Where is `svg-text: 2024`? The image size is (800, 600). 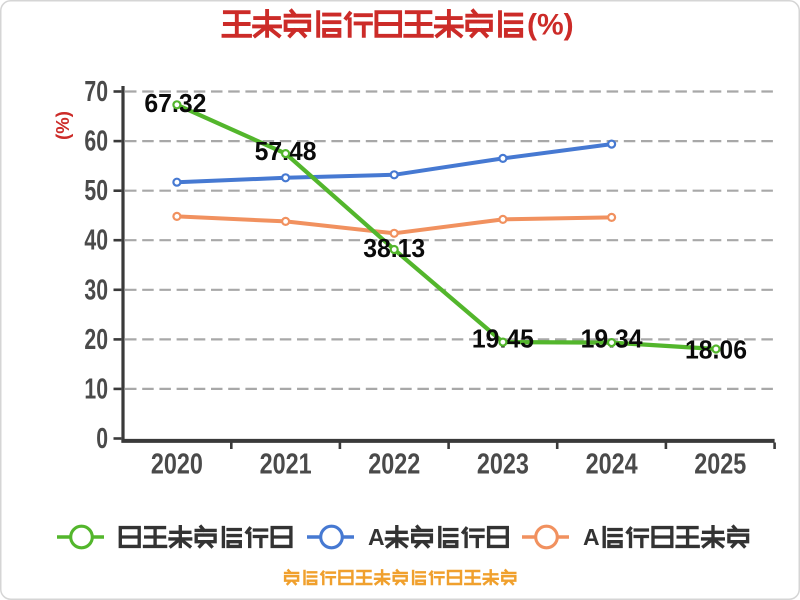
svg-text: 2024 is located at coordinates (612, 464).